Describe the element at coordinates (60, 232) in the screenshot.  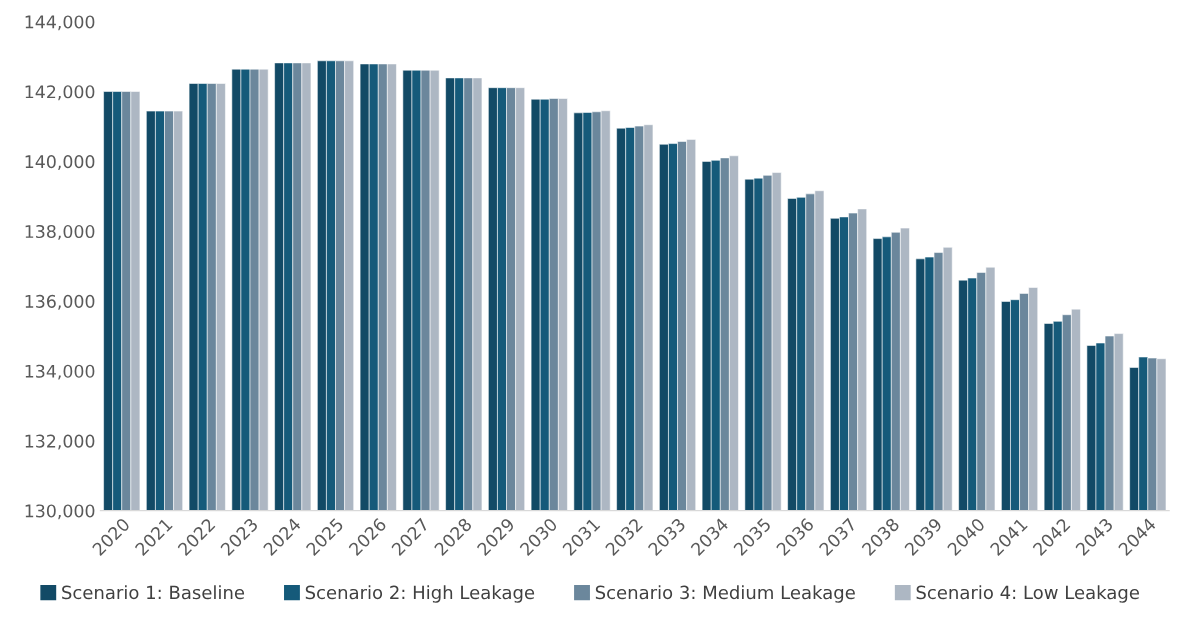
I see `y-tick-label: 138,000` at that location.